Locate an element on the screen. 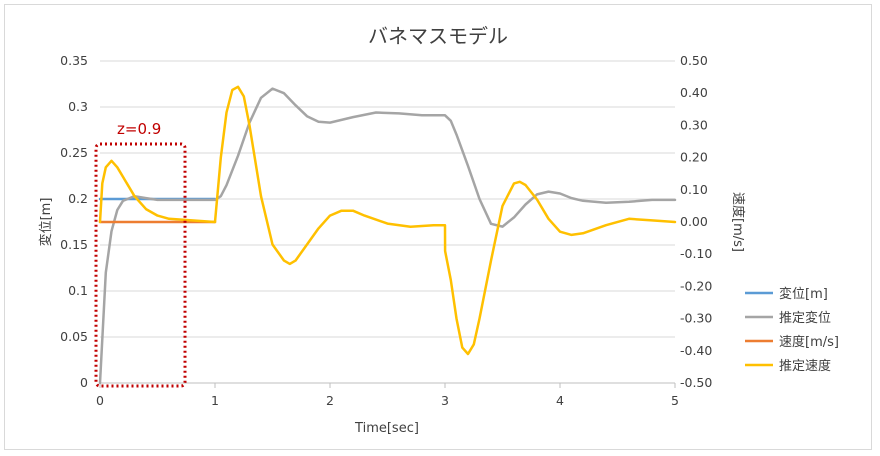  annotation-box is located at coordinates (140, 265).